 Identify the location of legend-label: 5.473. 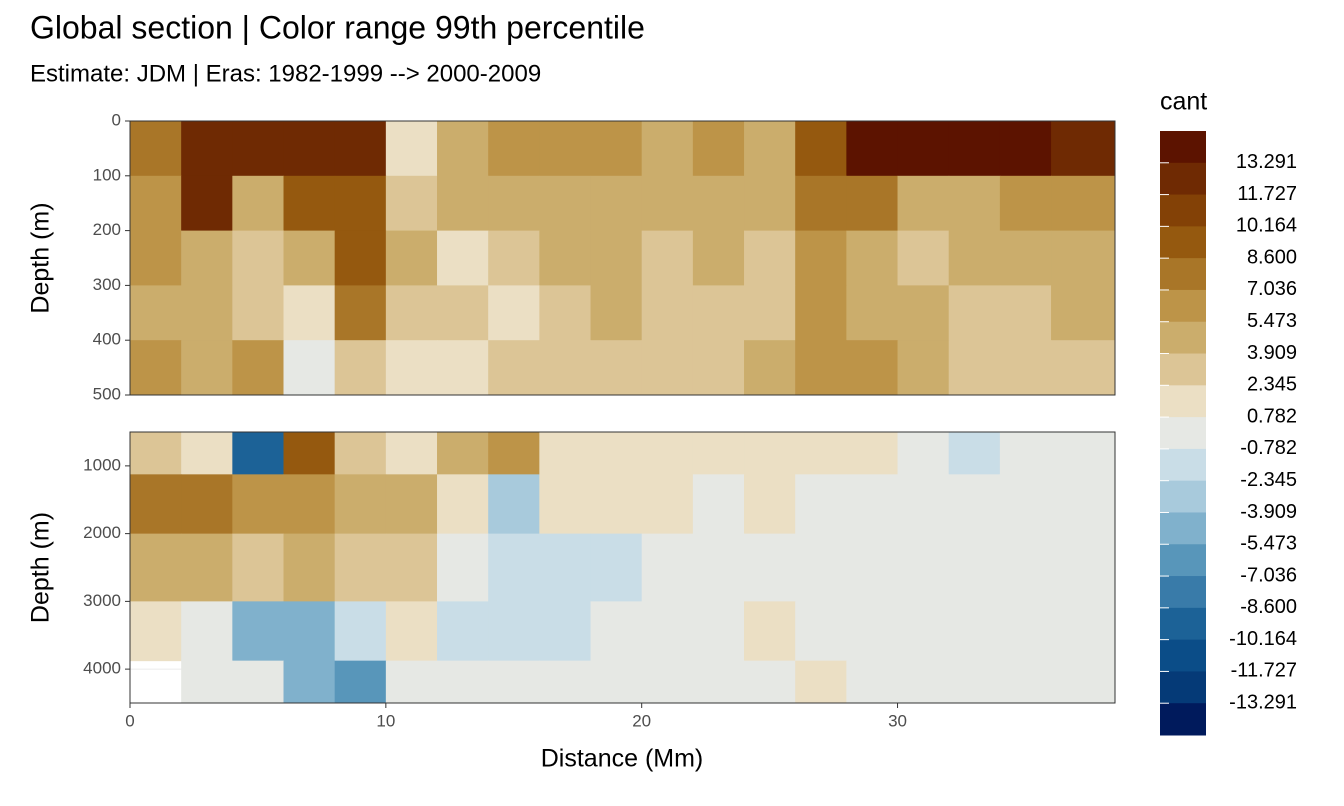
(1272, 321).